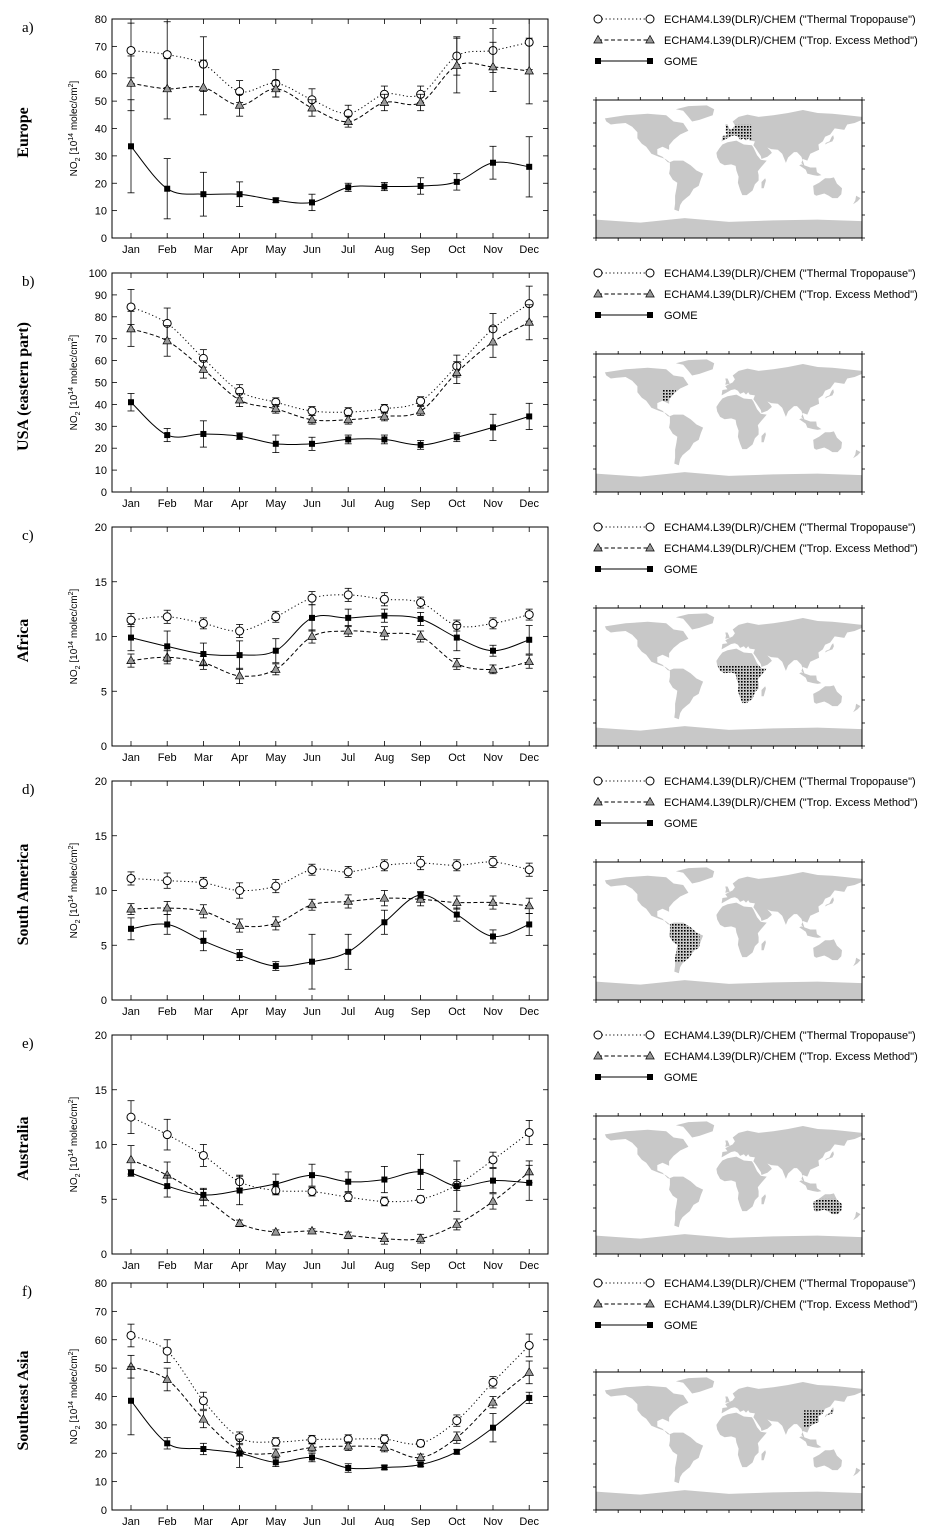 This screenshot has width=952, height=1526. What do you see at coordinates (729, 990) in the screenshot?
I see `landmass-antarctica` at bounding box center [729, 990].